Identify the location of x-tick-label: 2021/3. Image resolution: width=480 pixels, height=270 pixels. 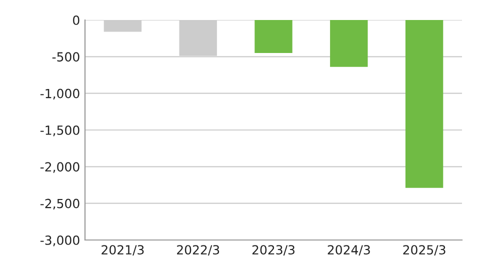
(123, 250).